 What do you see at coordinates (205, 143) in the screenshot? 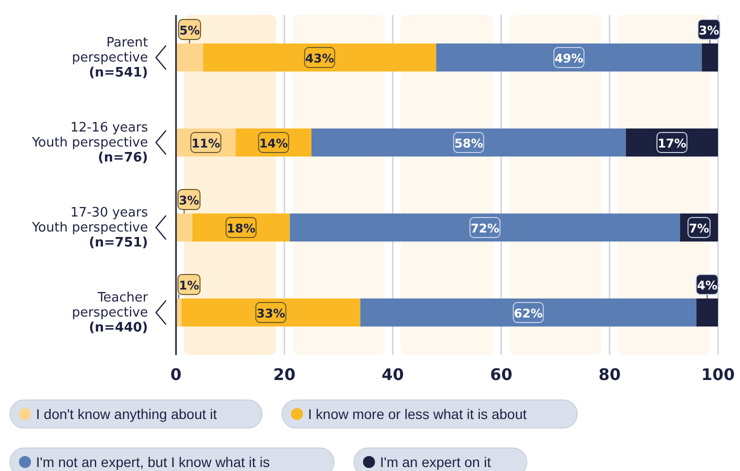
I see `data-label: 11%` at bounding box center [205, 143].